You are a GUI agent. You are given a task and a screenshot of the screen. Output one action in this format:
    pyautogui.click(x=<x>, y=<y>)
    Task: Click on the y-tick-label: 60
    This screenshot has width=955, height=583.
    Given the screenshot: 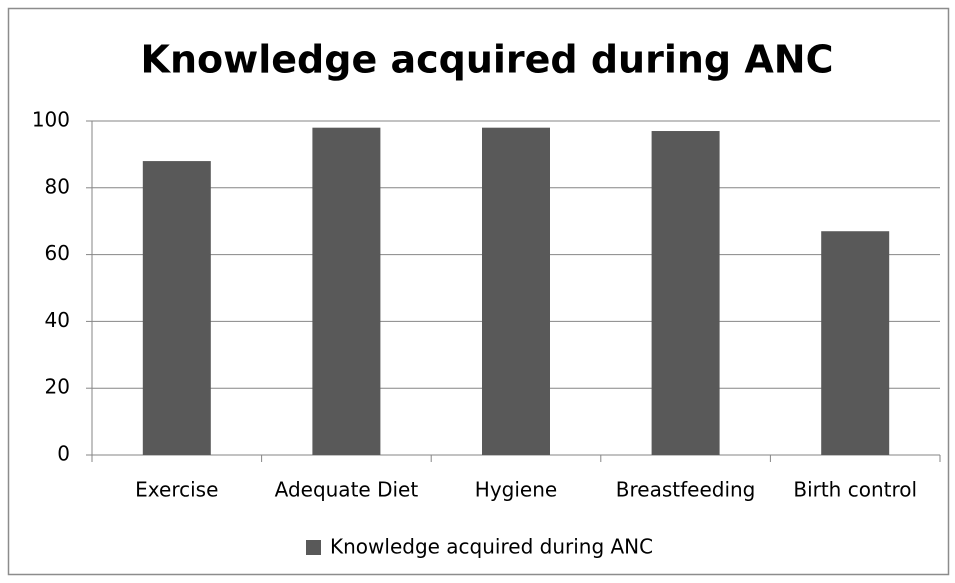 What is the action you would take?
    pyautogui.click(x=57, y=253)
    